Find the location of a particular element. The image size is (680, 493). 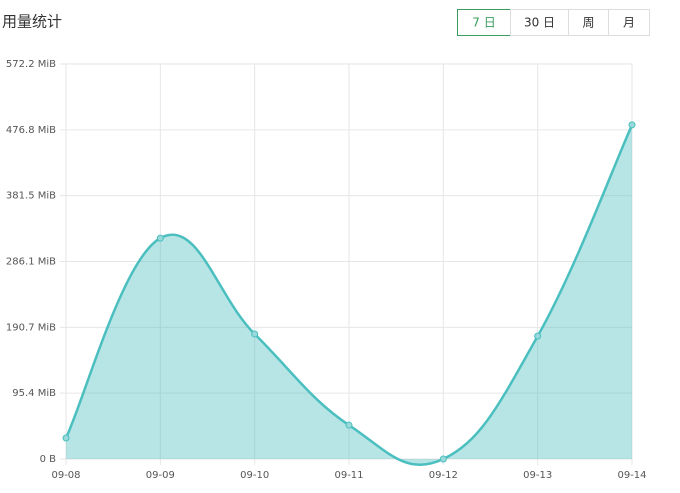

x-tick-label: 09-13 is located at coordinates (537, 475).